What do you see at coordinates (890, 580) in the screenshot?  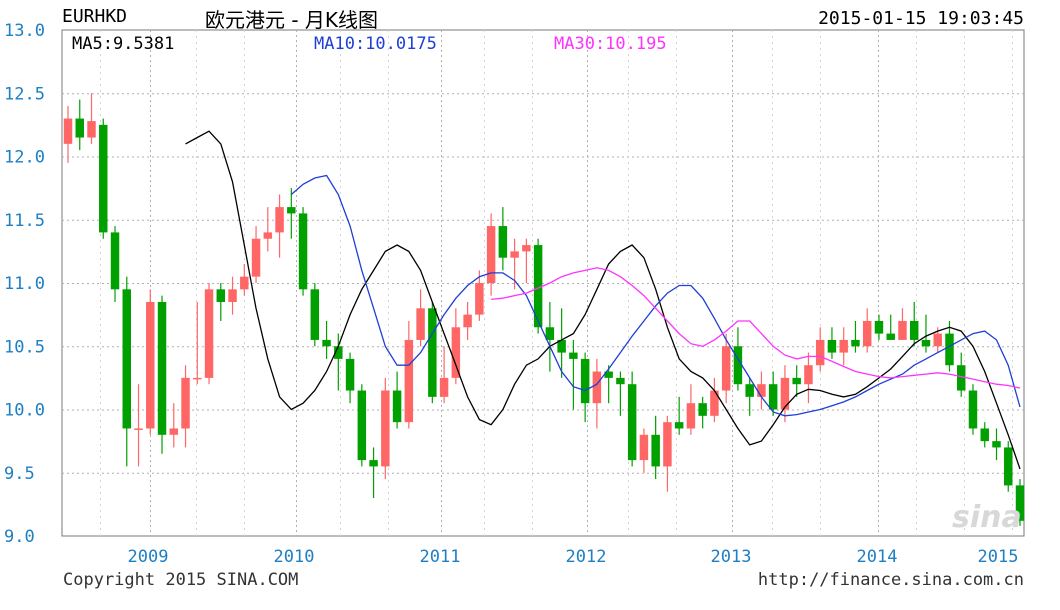 I see `source-url: http://finance.sina.com.cn` at bounding box center [890, 580].